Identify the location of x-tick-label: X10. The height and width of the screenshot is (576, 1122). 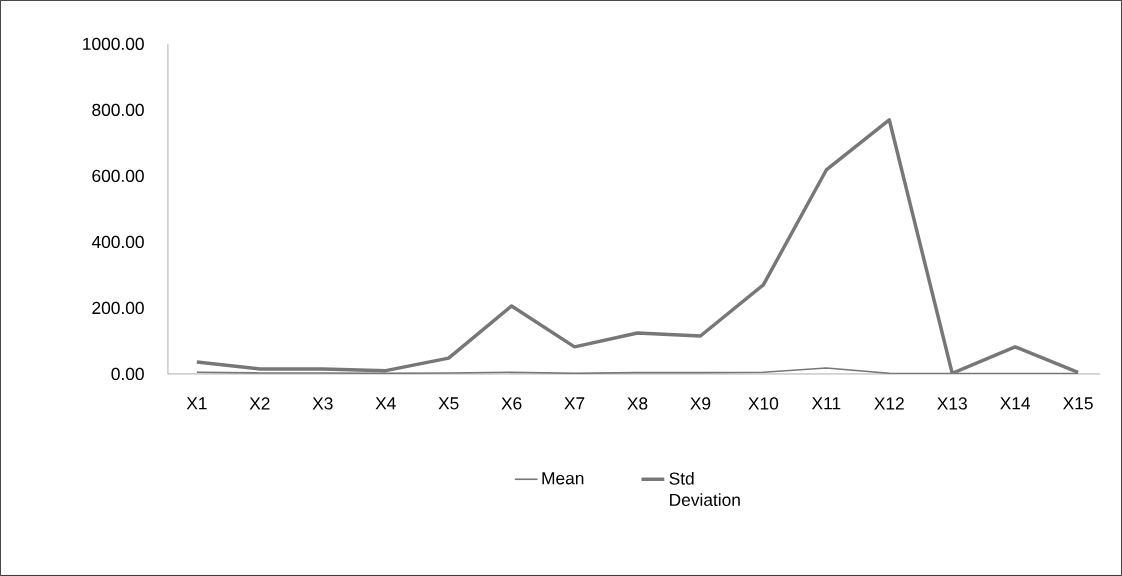
(763, 403).